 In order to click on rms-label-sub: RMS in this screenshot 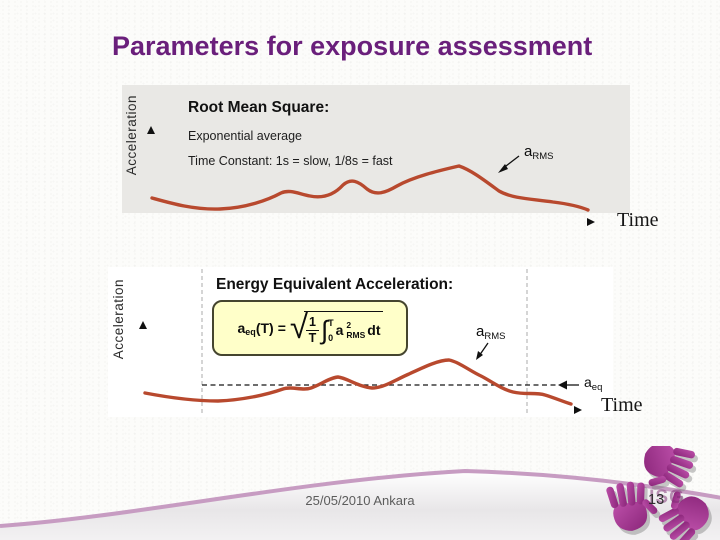, I will do `click(543, 156)`.